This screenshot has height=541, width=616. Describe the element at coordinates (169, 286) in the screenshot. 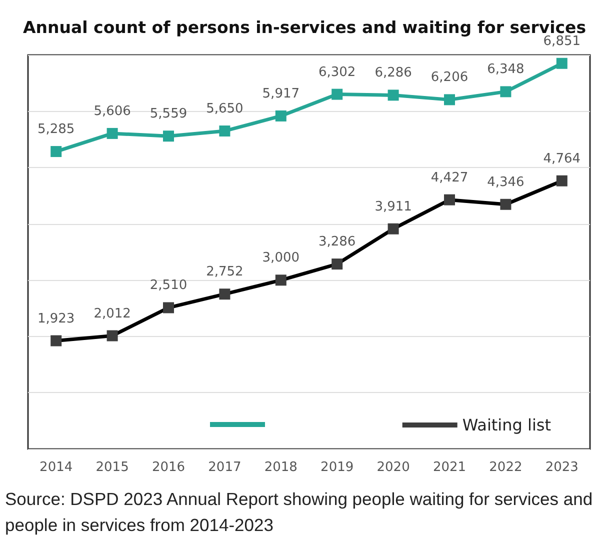

I see `data-label: 2,510` at that location.